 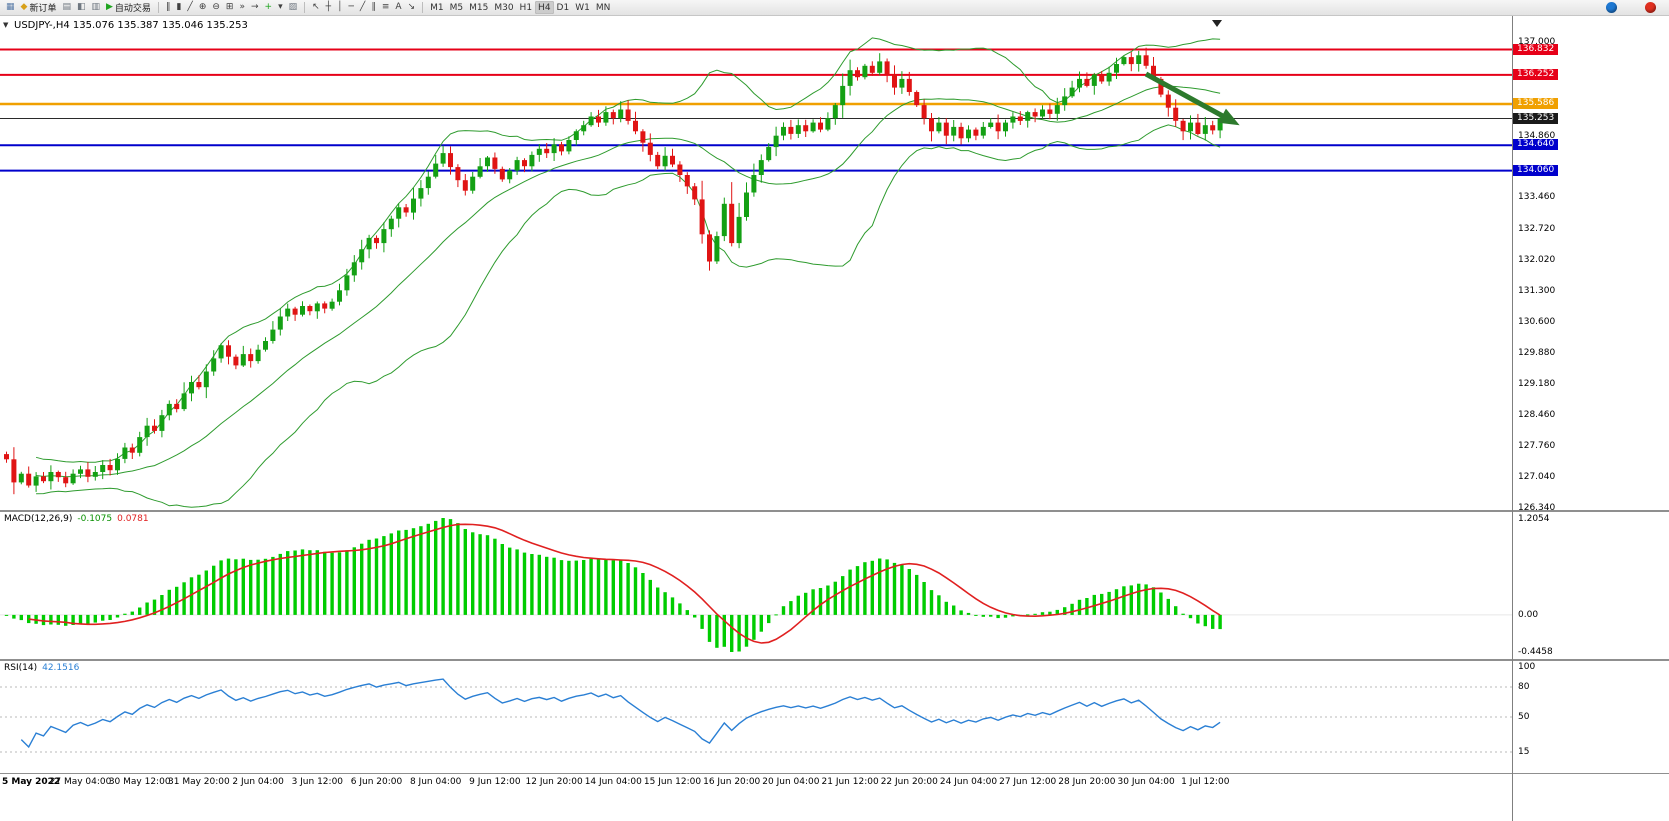 I want to click on arrows-tool-button: ↘, so click(x=412, y=7).